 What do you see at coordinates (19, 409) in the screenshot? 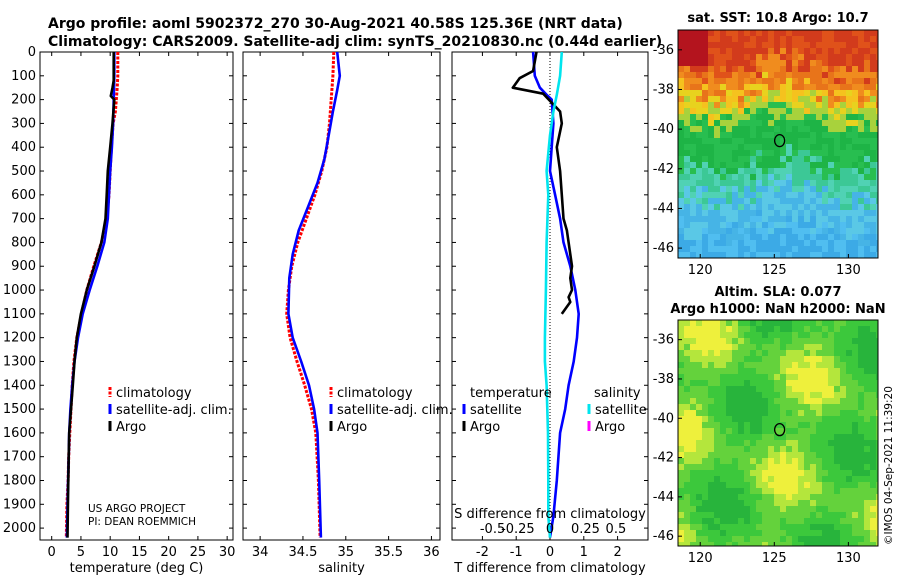
I see `y-tick-label: 1500` at bounding box center [19, 409].